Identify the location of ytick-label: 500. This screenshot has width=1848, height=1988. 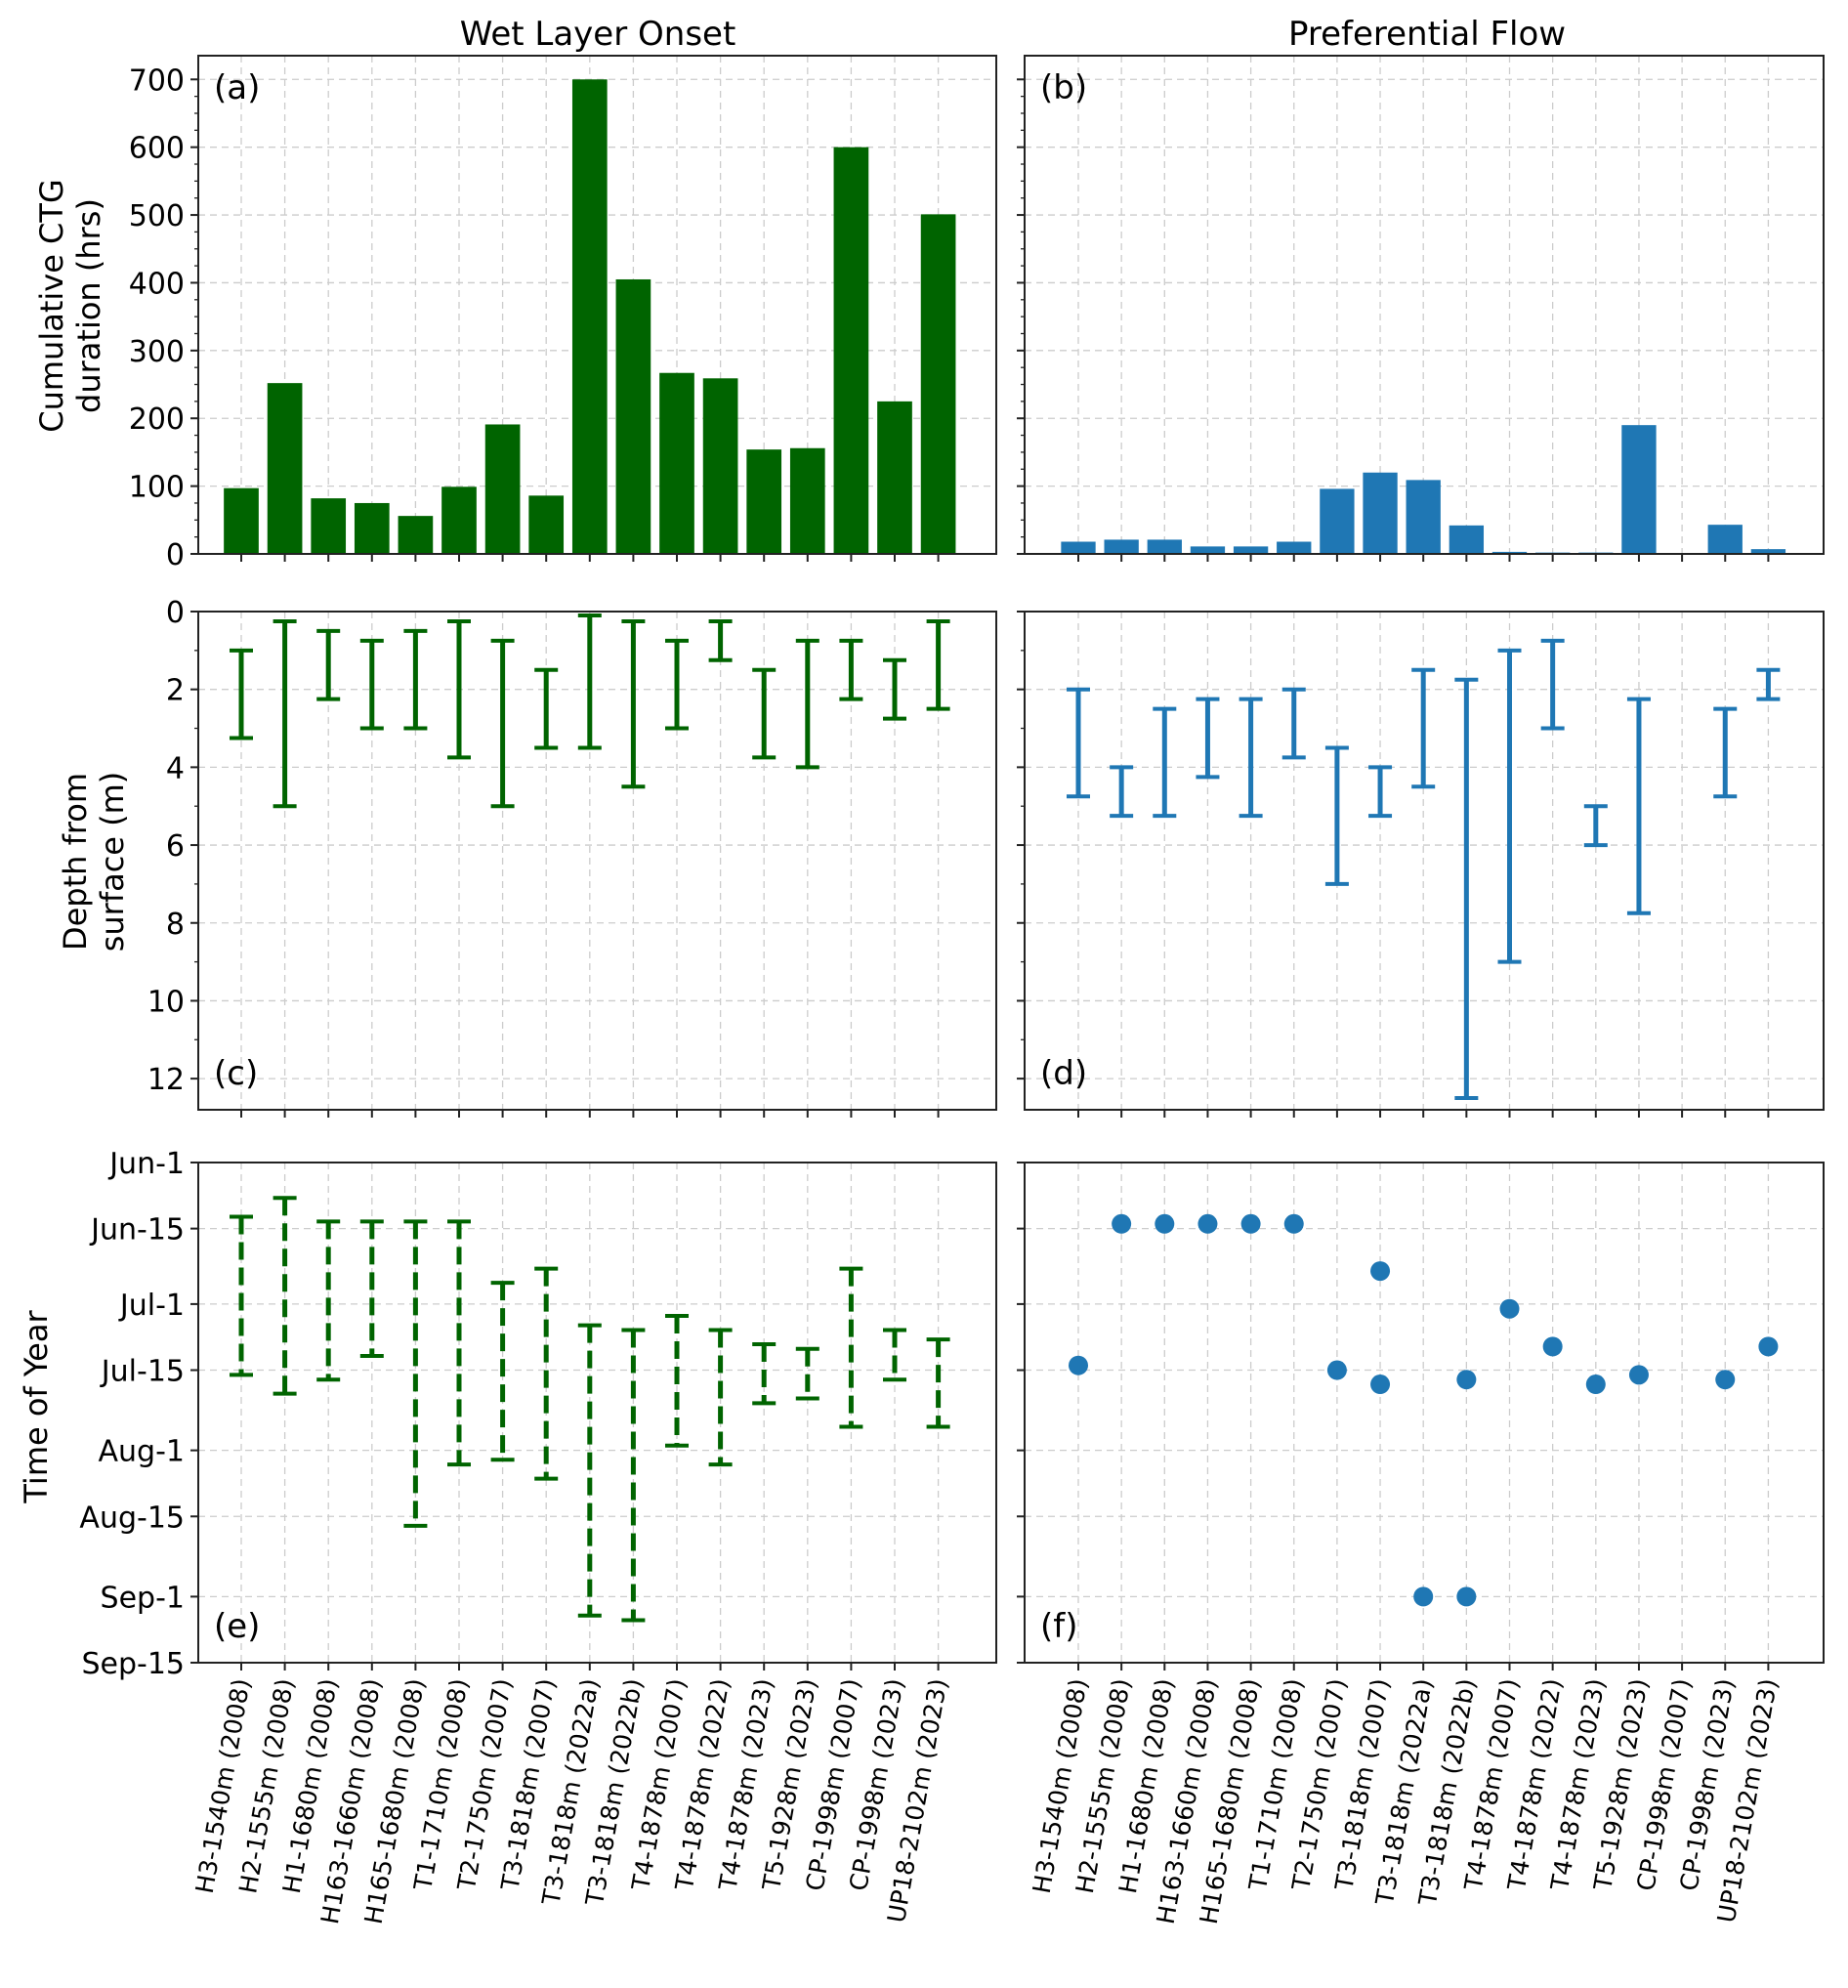
(157, 216).